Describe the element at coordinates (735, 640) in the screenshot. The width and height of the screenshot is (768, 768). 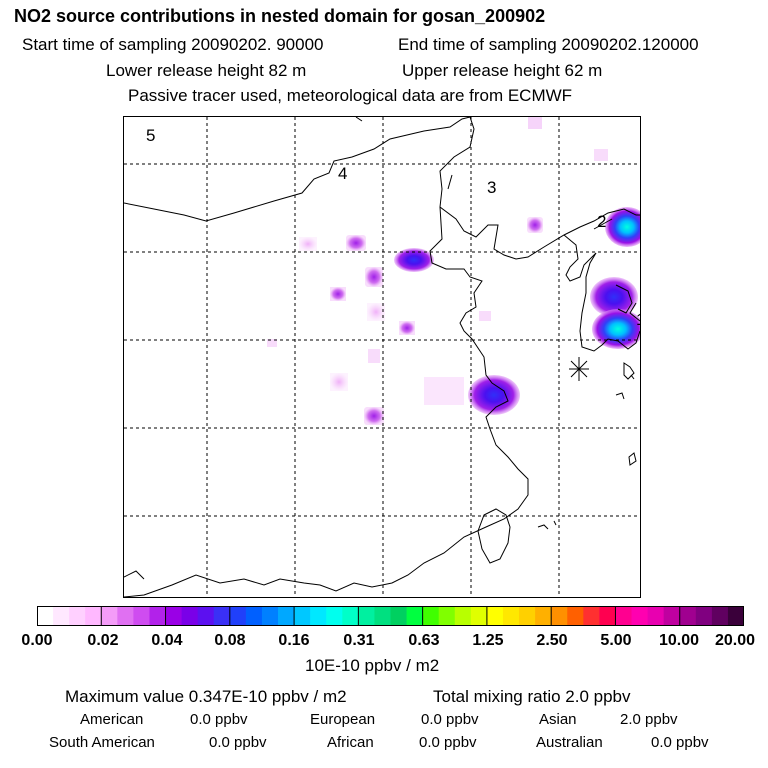
I see `colorbar-tick-label: 20.00` at that location.